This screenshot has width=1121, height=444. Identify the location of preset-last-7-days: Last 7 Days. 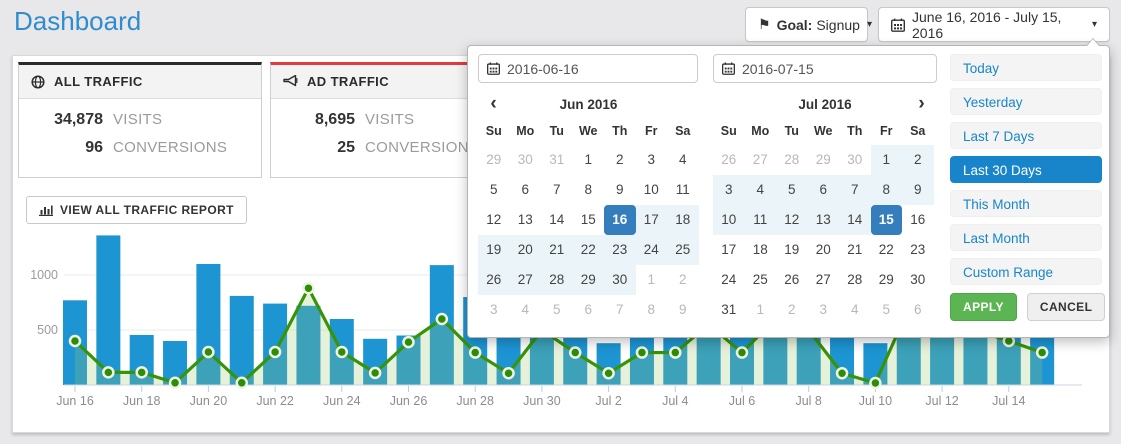
(1026, 135).